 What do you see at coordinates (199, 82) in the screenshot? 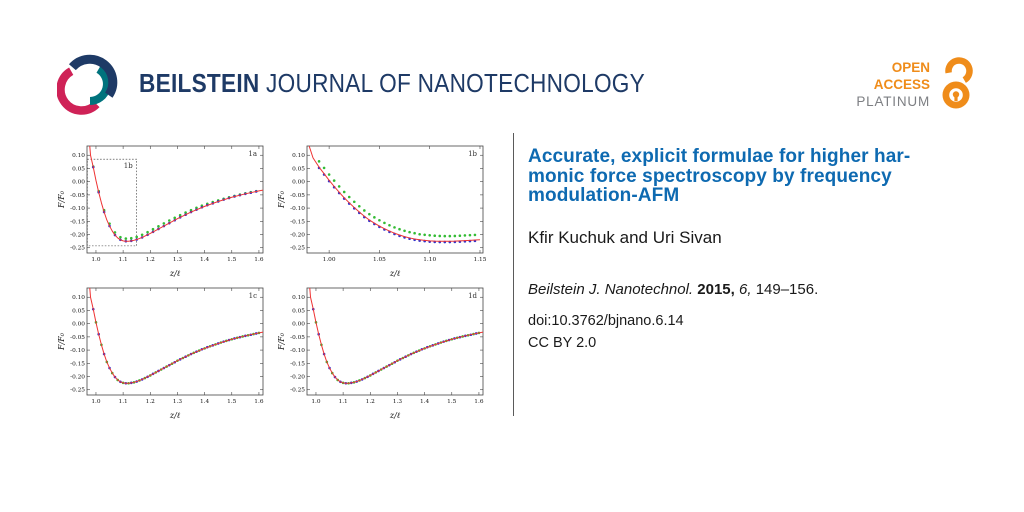
I see `brand-name-bold: BEILSTEIN` at bounding box center [199, 82].